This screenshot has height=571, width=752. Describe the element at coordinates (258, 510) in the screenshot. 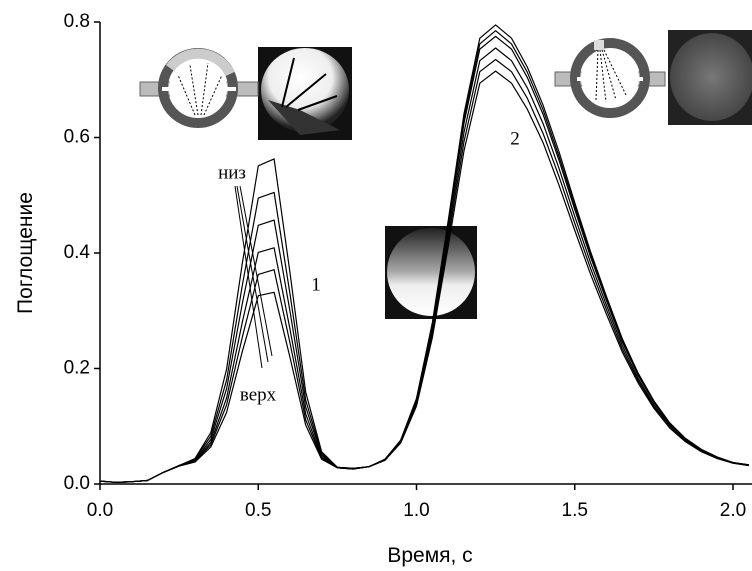

I see `x-tick-label: 0.5` at that location.